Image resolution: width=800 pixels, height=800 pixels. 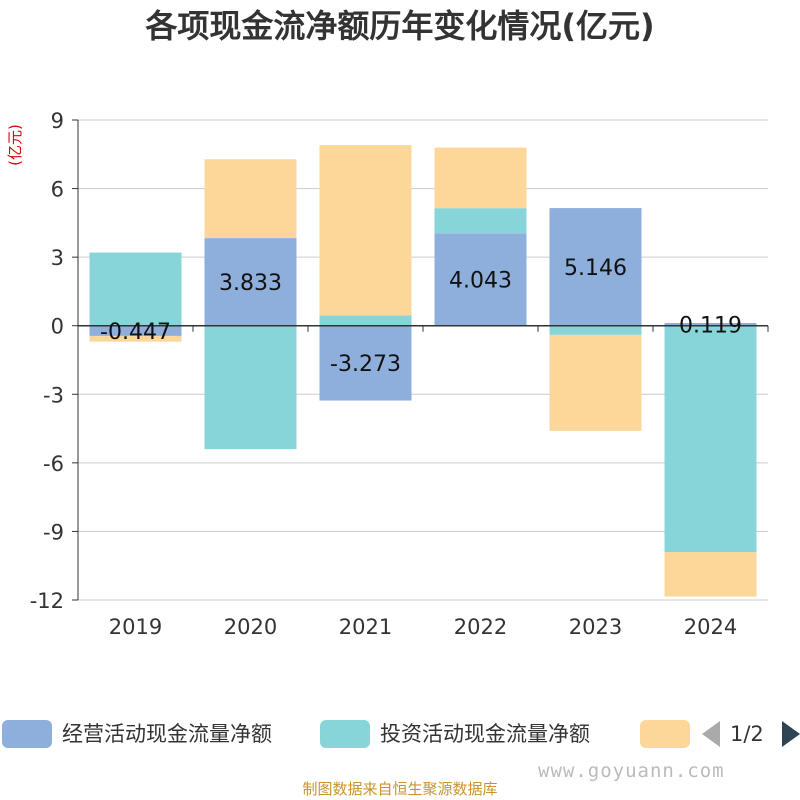 What do you see at coordinates (57, 258) in the screenshot?
I see `y-tick-label: 3` at bounding box center [57, 258].